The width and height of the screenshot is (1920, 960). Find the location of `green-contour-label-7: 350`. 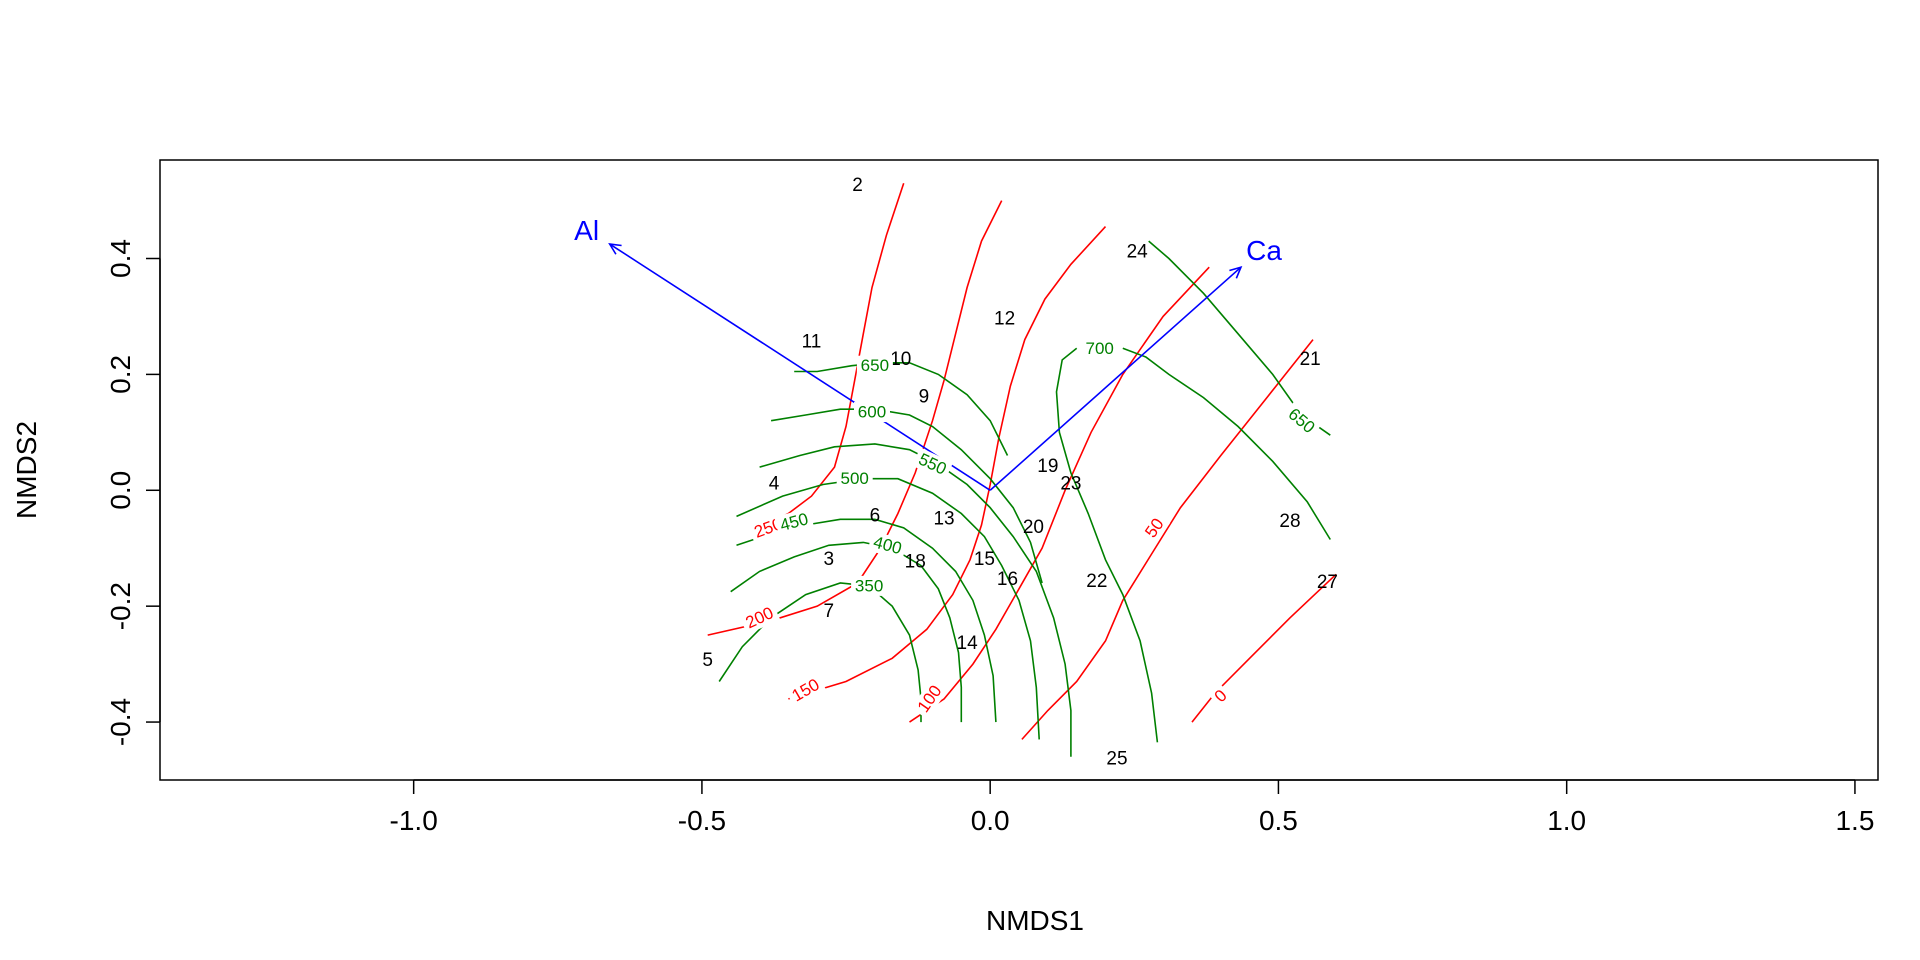

green-contour-label-7: 350 is located at coordinates (869, 585).